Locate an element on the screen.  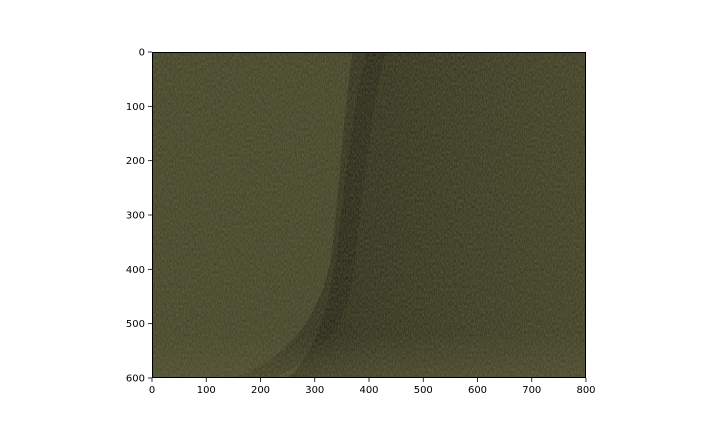
x-tick-label: 700 is located at coordinates (531, 390).